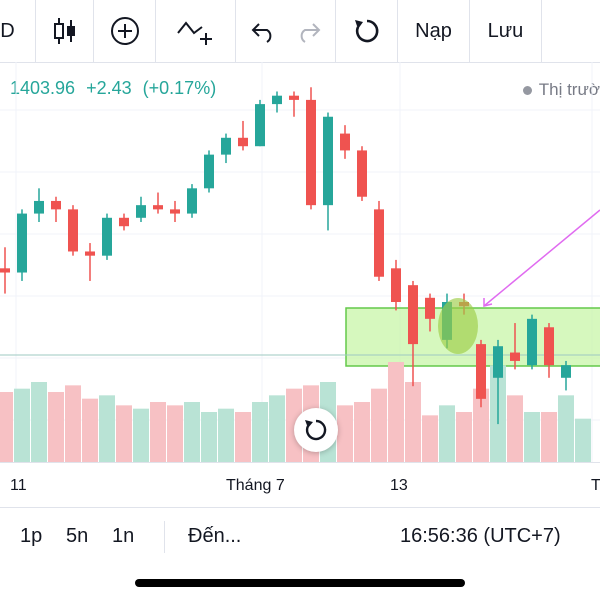 This screenshot has height=600, width=600. Describe the element at coordinates (527, 90) in the screenshot. I see `market-status-dot-icon` at that location.